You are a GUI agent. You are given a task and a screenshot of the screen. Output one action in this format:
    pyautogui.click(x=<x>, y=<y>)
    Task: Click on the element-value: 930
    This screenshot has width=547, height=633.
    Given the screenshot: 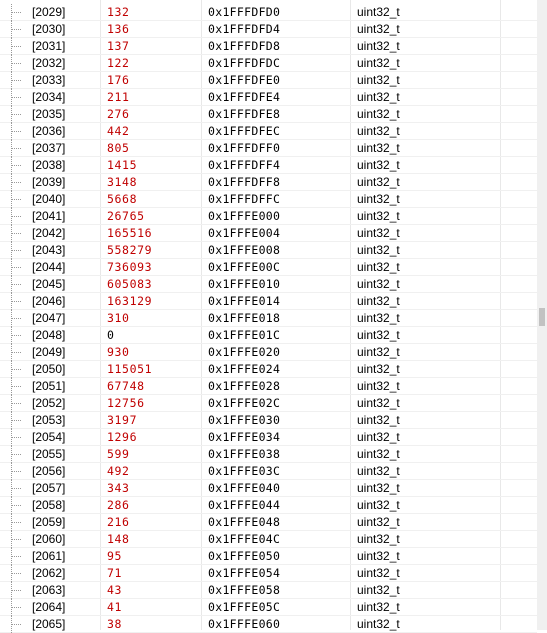 What is the action you would take?
    pyautogui.click(x=118, y=352)
    